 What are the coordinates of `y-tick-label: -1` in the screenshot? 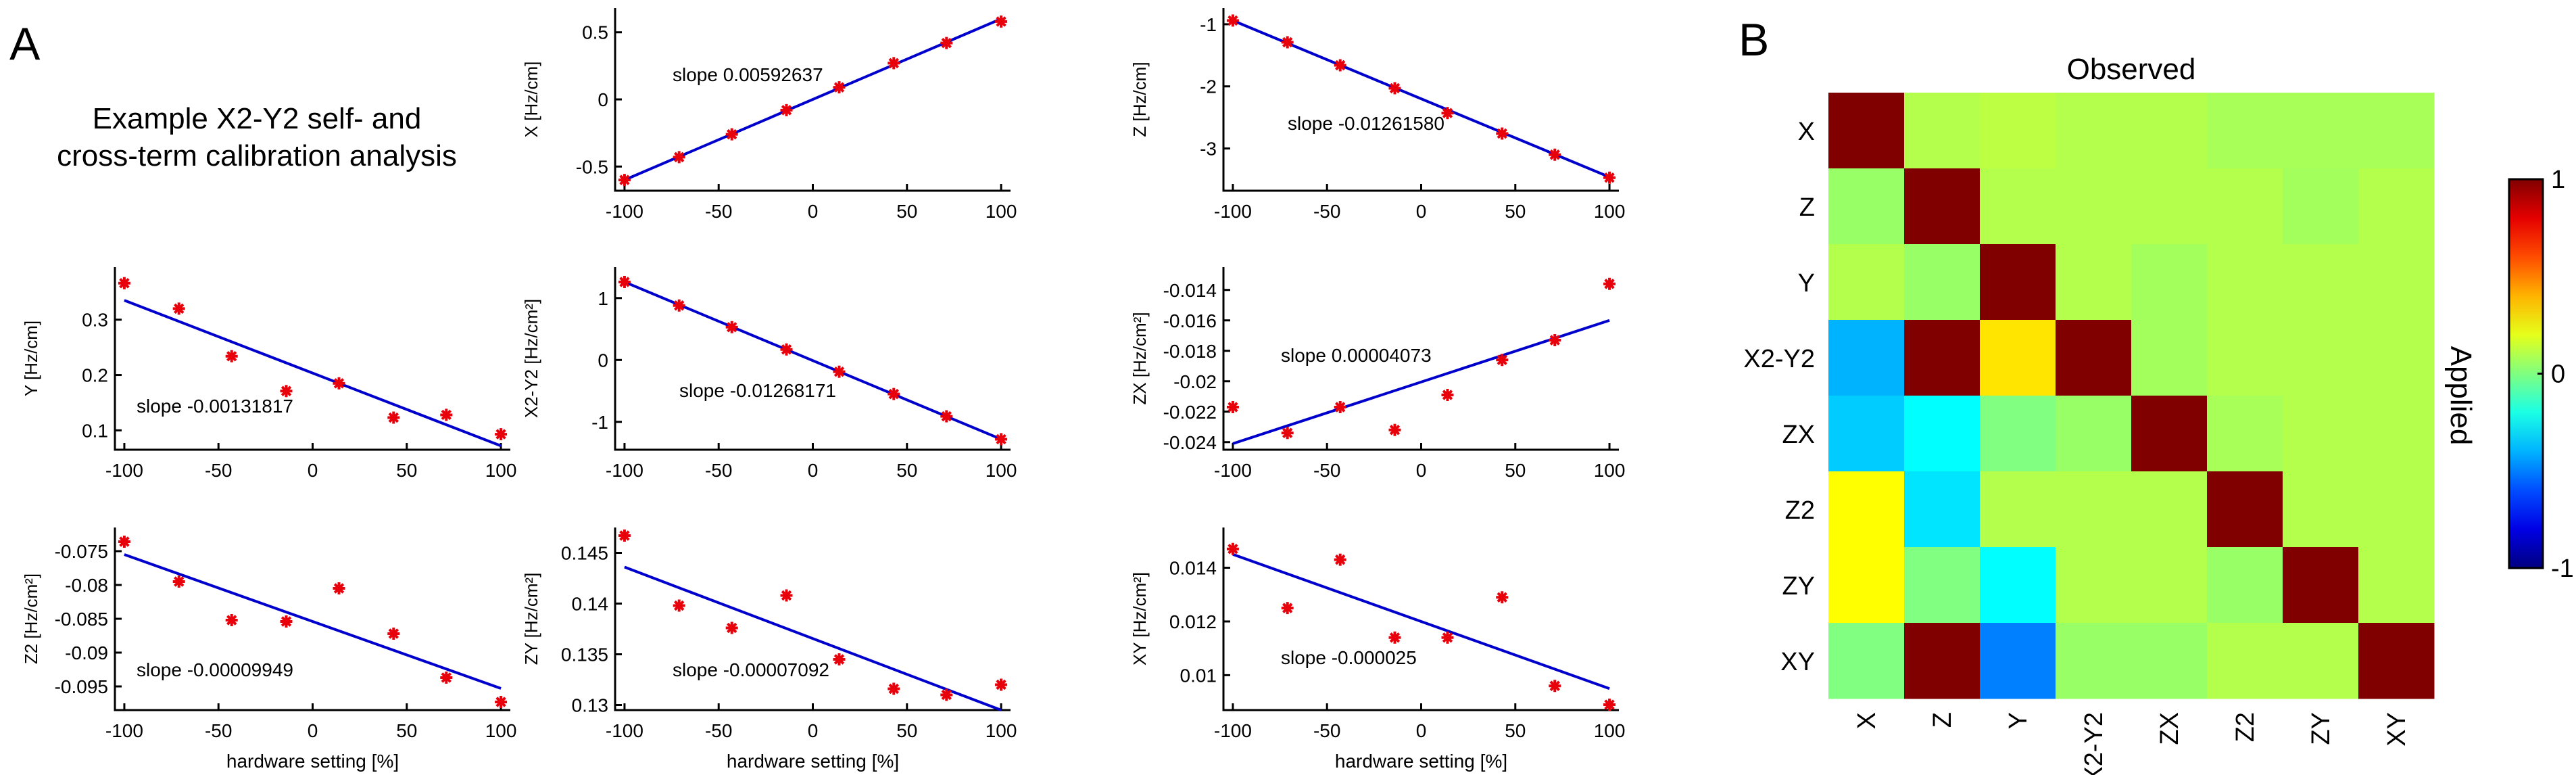 It's located at (1208, 24).